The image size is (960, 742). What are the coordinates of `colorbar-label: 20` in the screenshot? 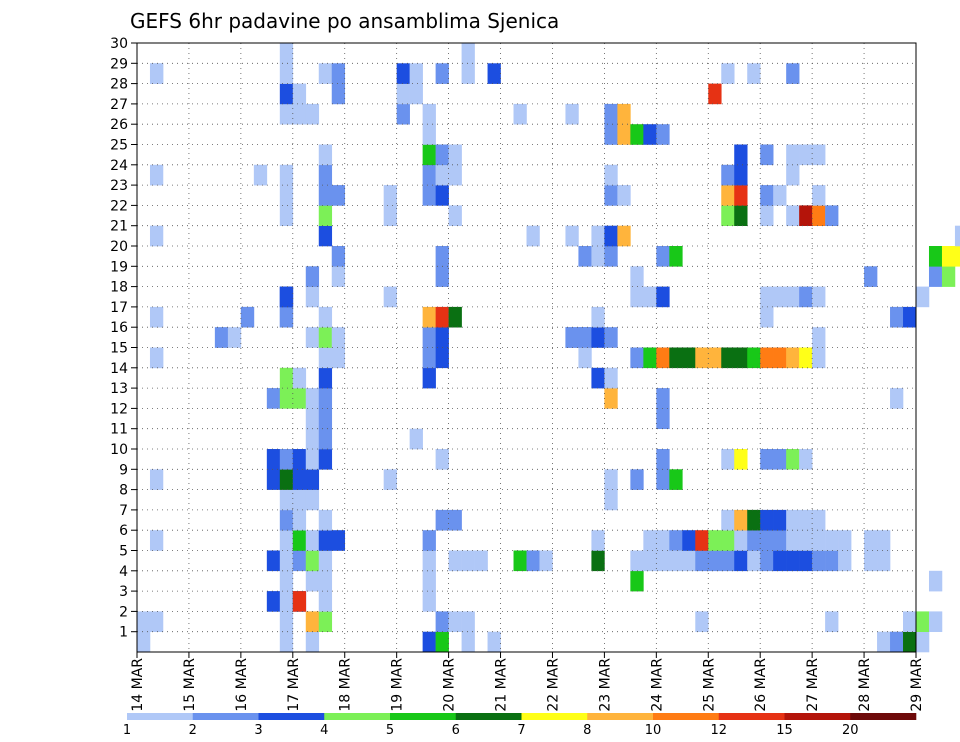 It's located at (850, 730).